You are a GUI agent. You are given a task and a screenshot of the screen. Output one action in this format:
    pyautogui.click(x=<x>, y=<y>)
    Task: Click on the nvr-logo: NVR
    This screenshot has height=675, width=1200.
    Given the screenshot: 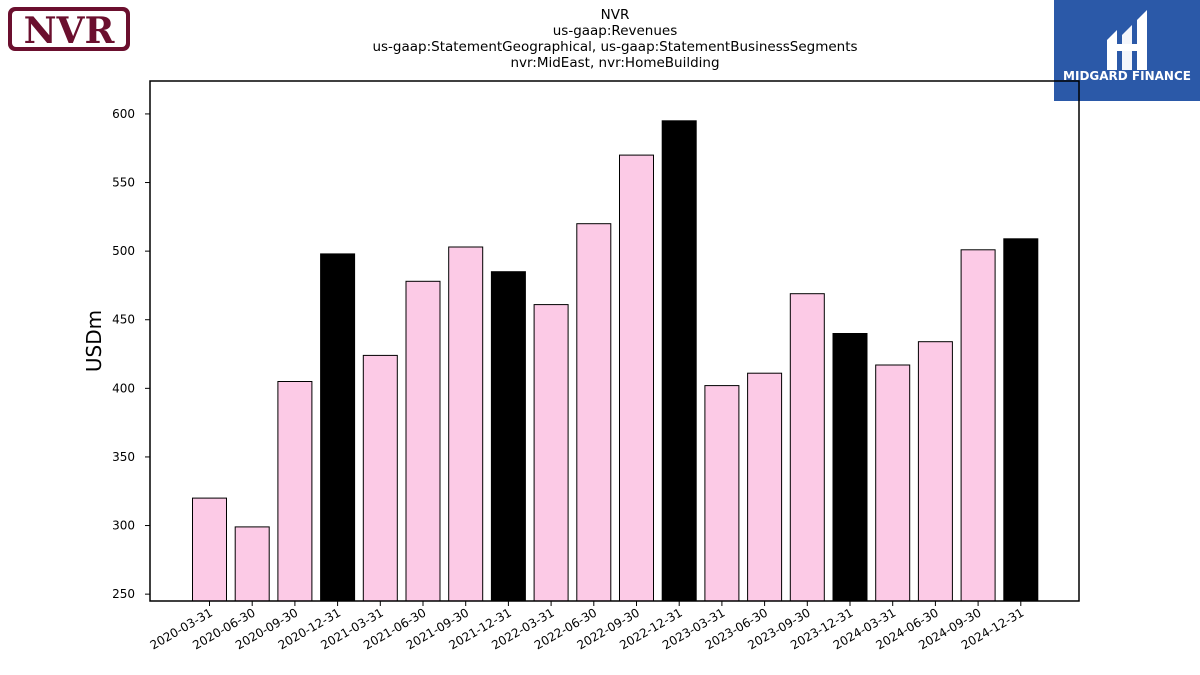 What is the action you would take?
    pyautogui.click(x=69, y=29)
    